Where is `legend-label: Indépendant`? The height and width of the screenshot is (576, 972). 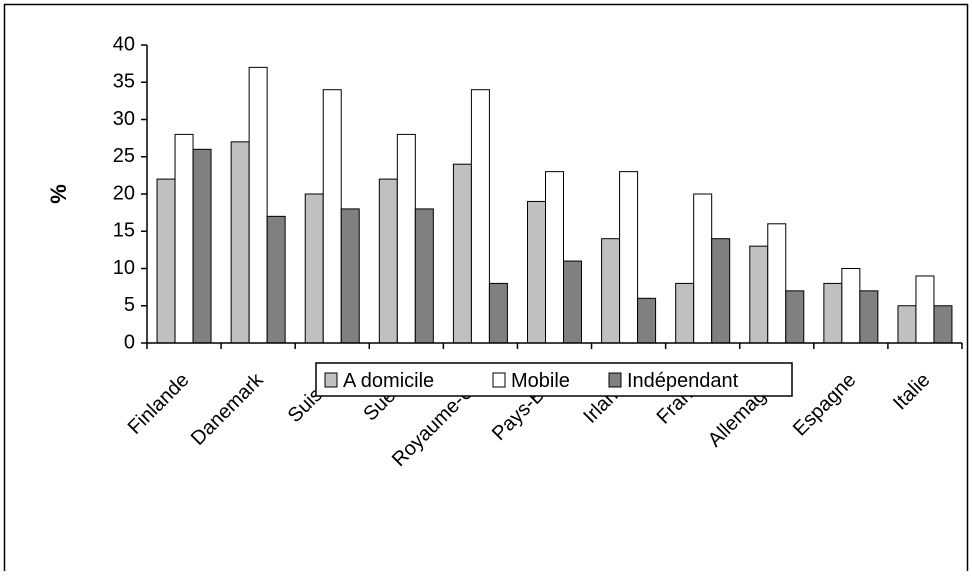
legend-label: Indépendant is located at coordinates (683, 381).